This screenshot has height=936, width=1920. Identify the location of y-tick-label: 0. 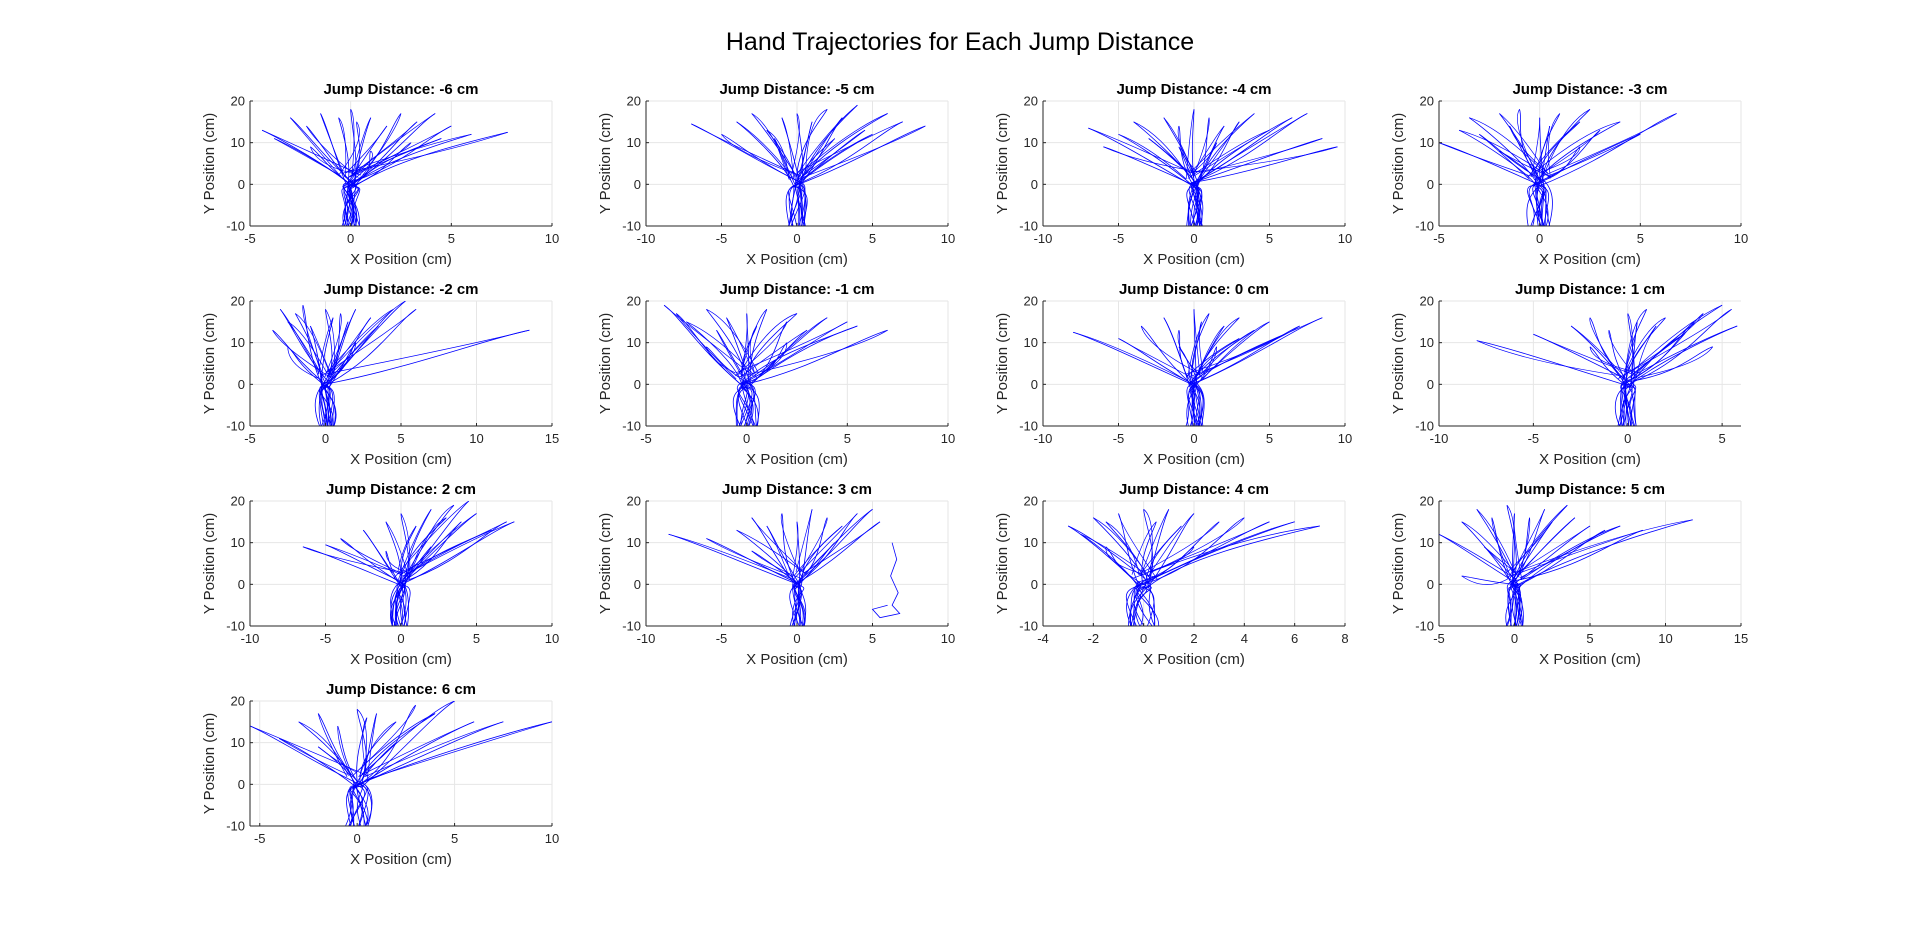
(241, 584).